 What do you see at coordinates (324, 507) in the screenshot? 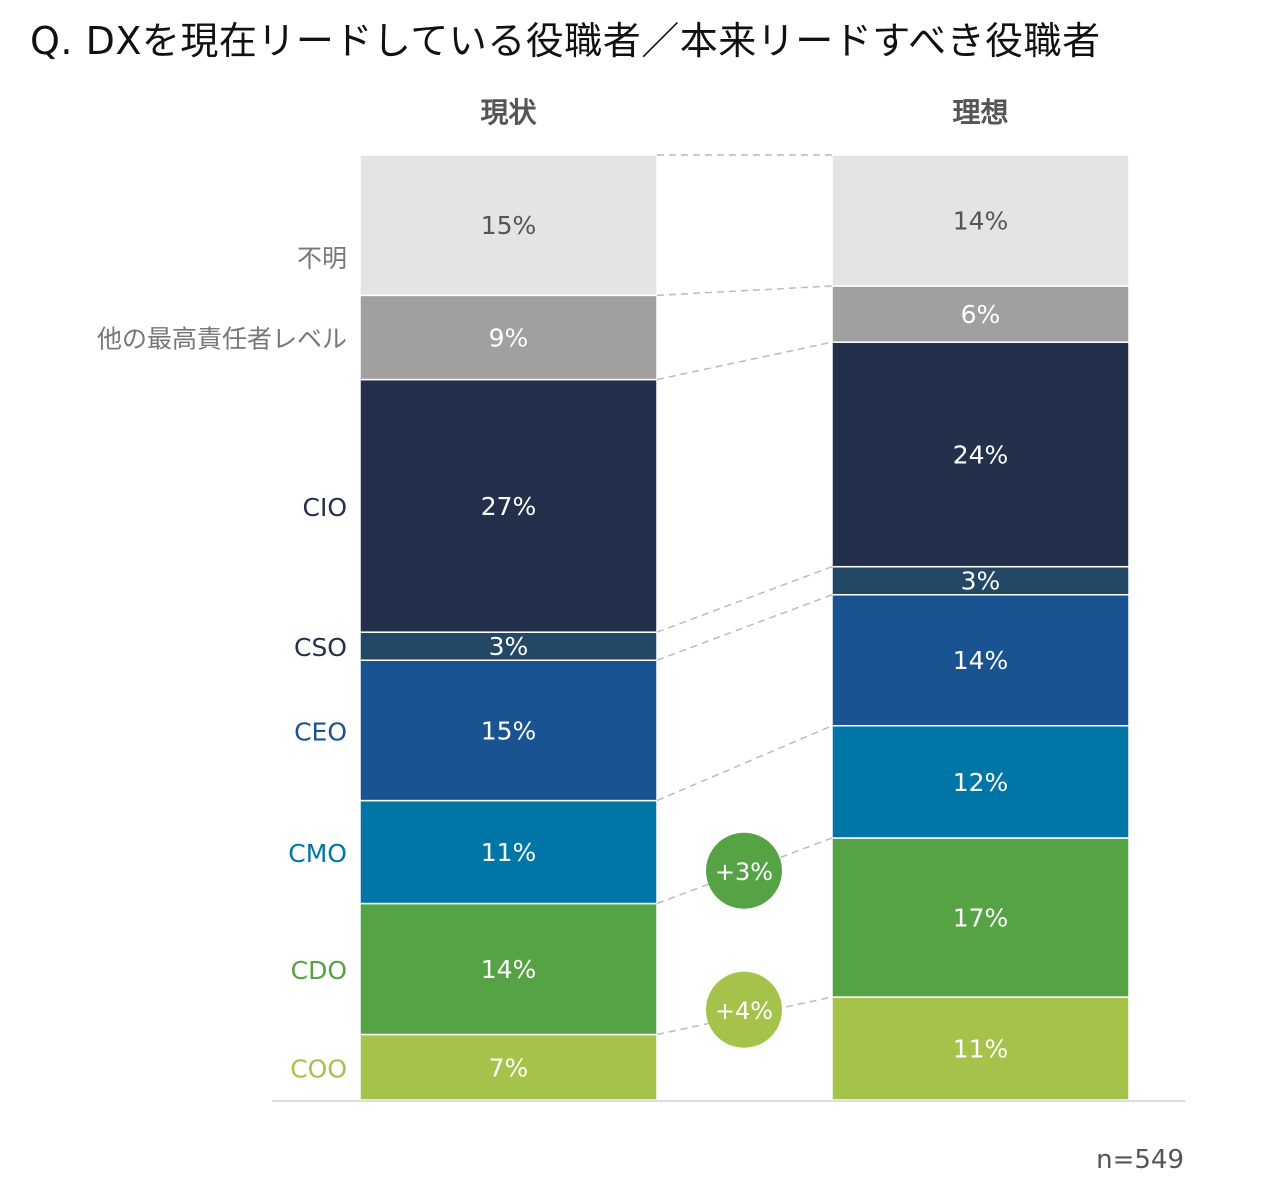
I see `series-label: CIO` at bounding box center [324, 507].